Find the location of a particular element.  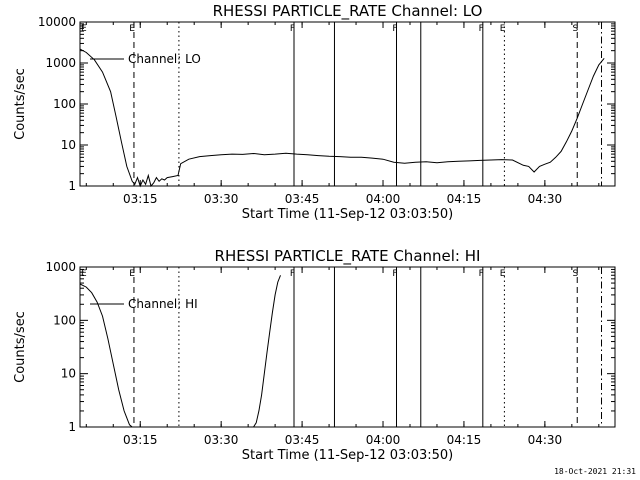

series-line is located at coordinates (180, 351).